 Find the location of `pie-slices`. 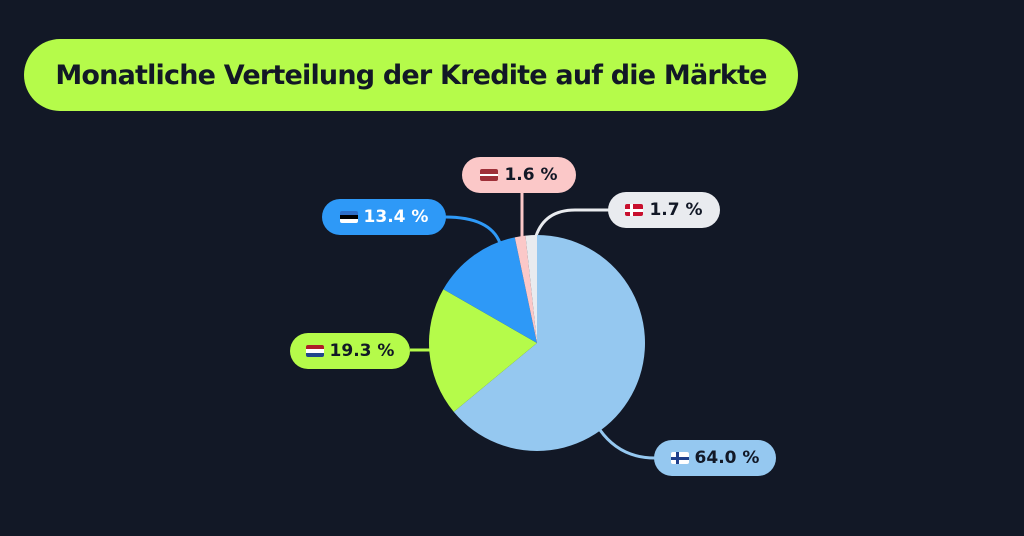

pie-slices is located at coordinates (537, 343).